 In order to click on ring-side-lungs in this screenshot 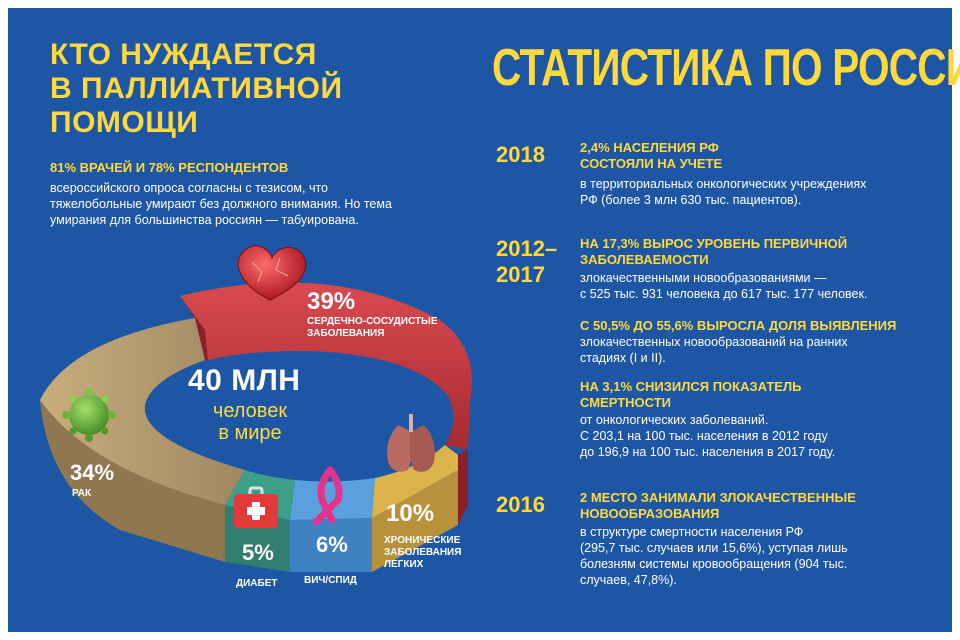, I will do `click(415, 521)`.